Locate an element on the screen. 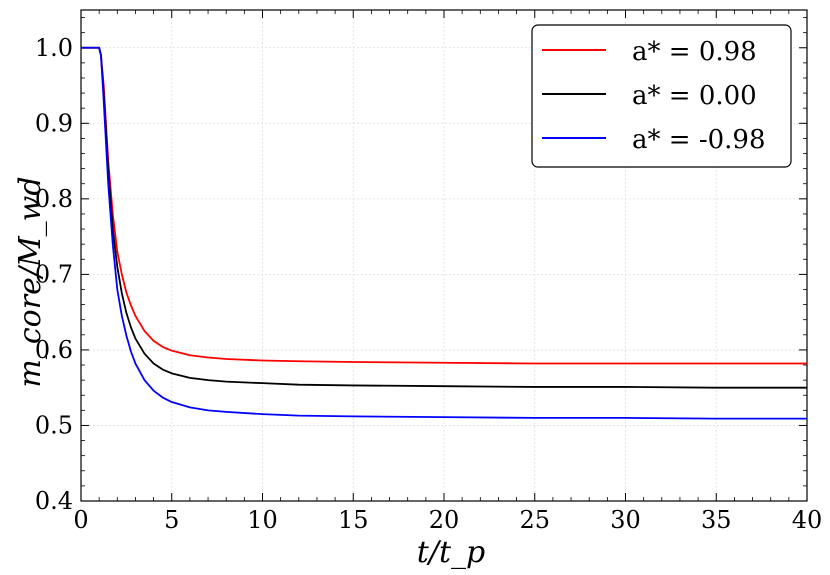 Image resolution: width=830 pixels, height=575 pixels. legend-label: a* = 0.98 is located at coordinates (694, 52).